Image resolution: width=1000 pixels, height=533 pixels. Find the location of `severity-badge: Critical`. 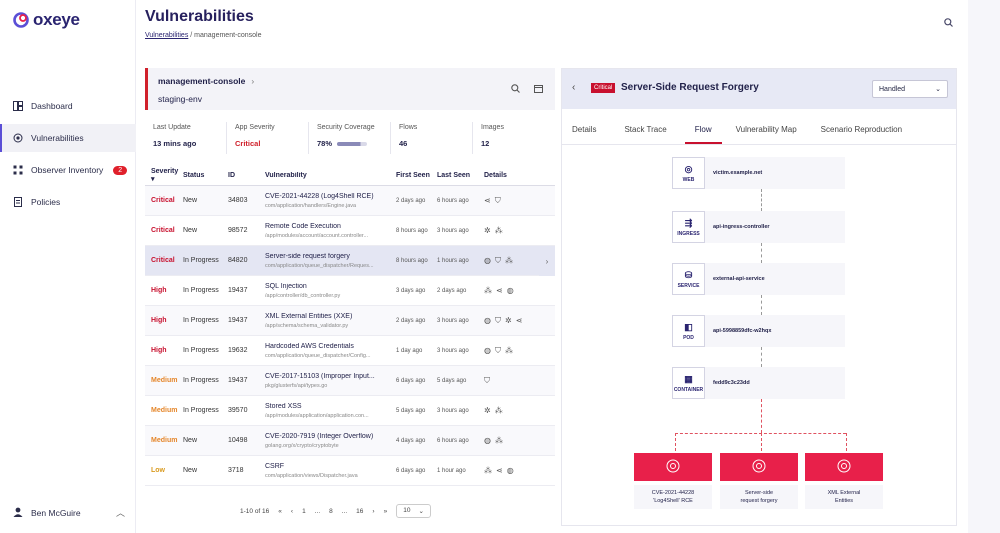

severity-badge: Critical is located at coordinates (603, 88).